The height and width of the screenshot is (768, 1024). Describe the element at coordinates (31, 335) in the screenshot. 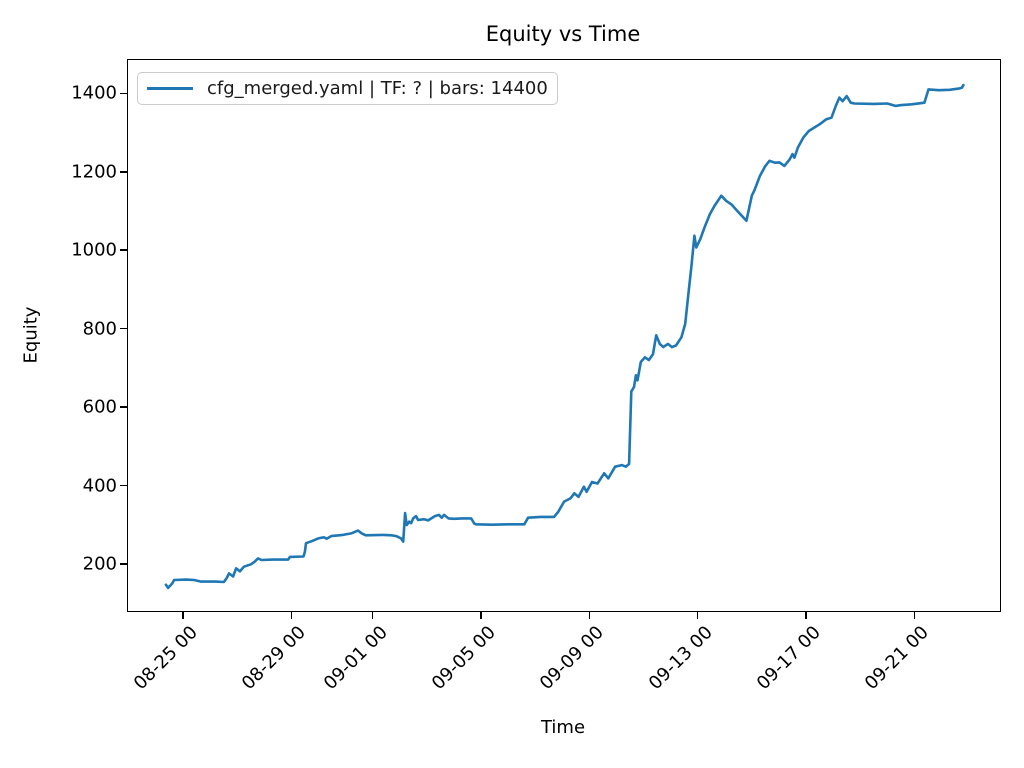

I see `y-axis-label: Equity` at that location.